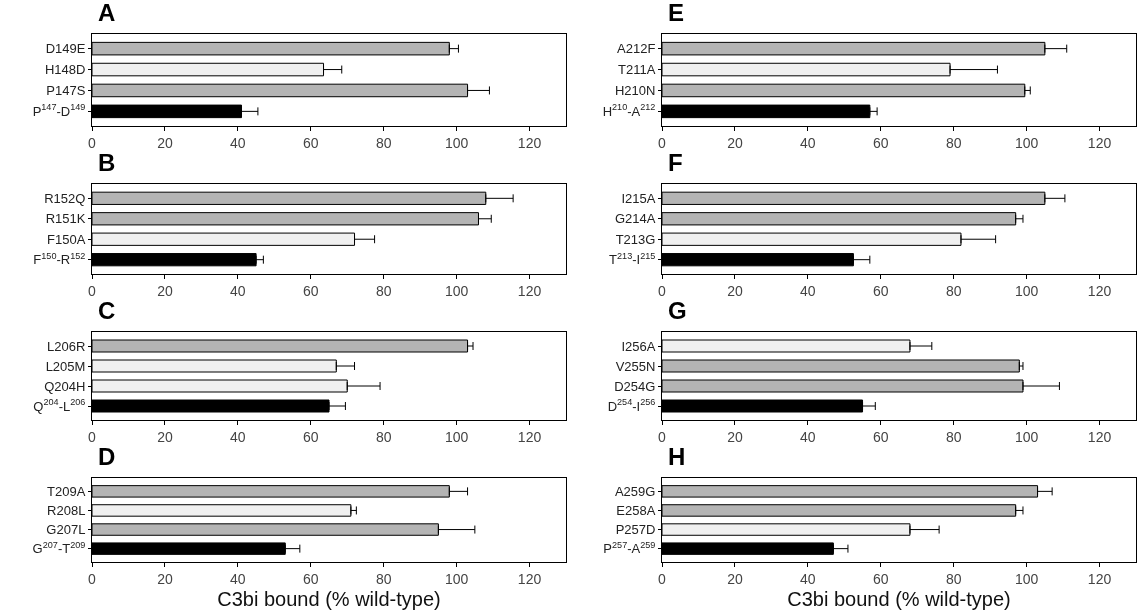 This screenshot has width=1140, height=616. What do you see at coordinates (638, 346) in the screenshot?
I see `y-tick-label: I256A` at bounding box center [638, 346].